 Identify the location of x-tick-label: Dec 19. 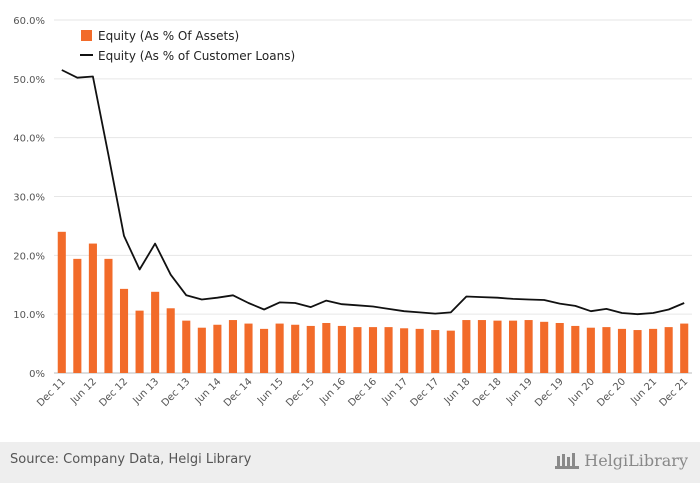
(549, 392).